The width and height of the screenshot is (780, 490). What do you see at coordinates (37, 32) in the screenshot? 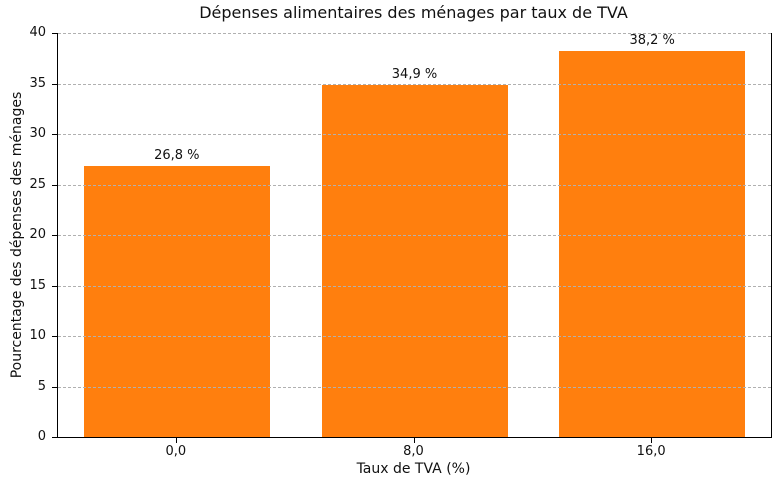
I see `y-tick-label: 40` at bounding box center [37, 32].